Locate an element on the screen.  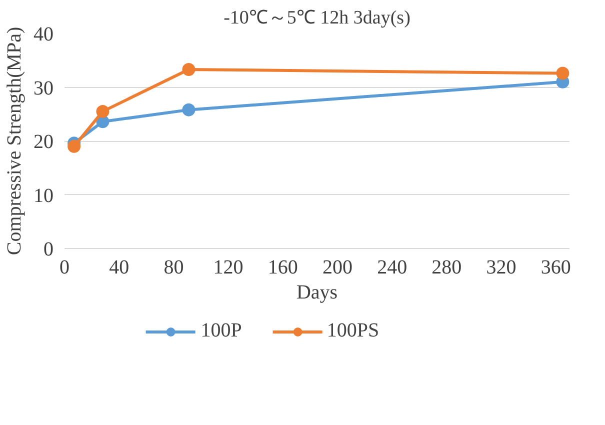
y-tick-label: 40 is located at coordinates (44, 35).